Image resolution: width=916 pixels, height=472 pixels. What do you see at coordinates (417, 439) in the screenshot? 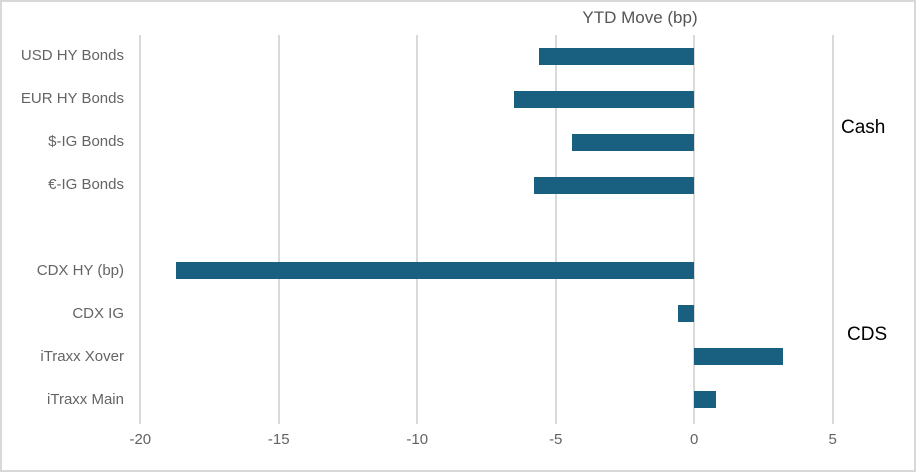
I see `x-tick-label: -10` at bounding box center [417, 439].